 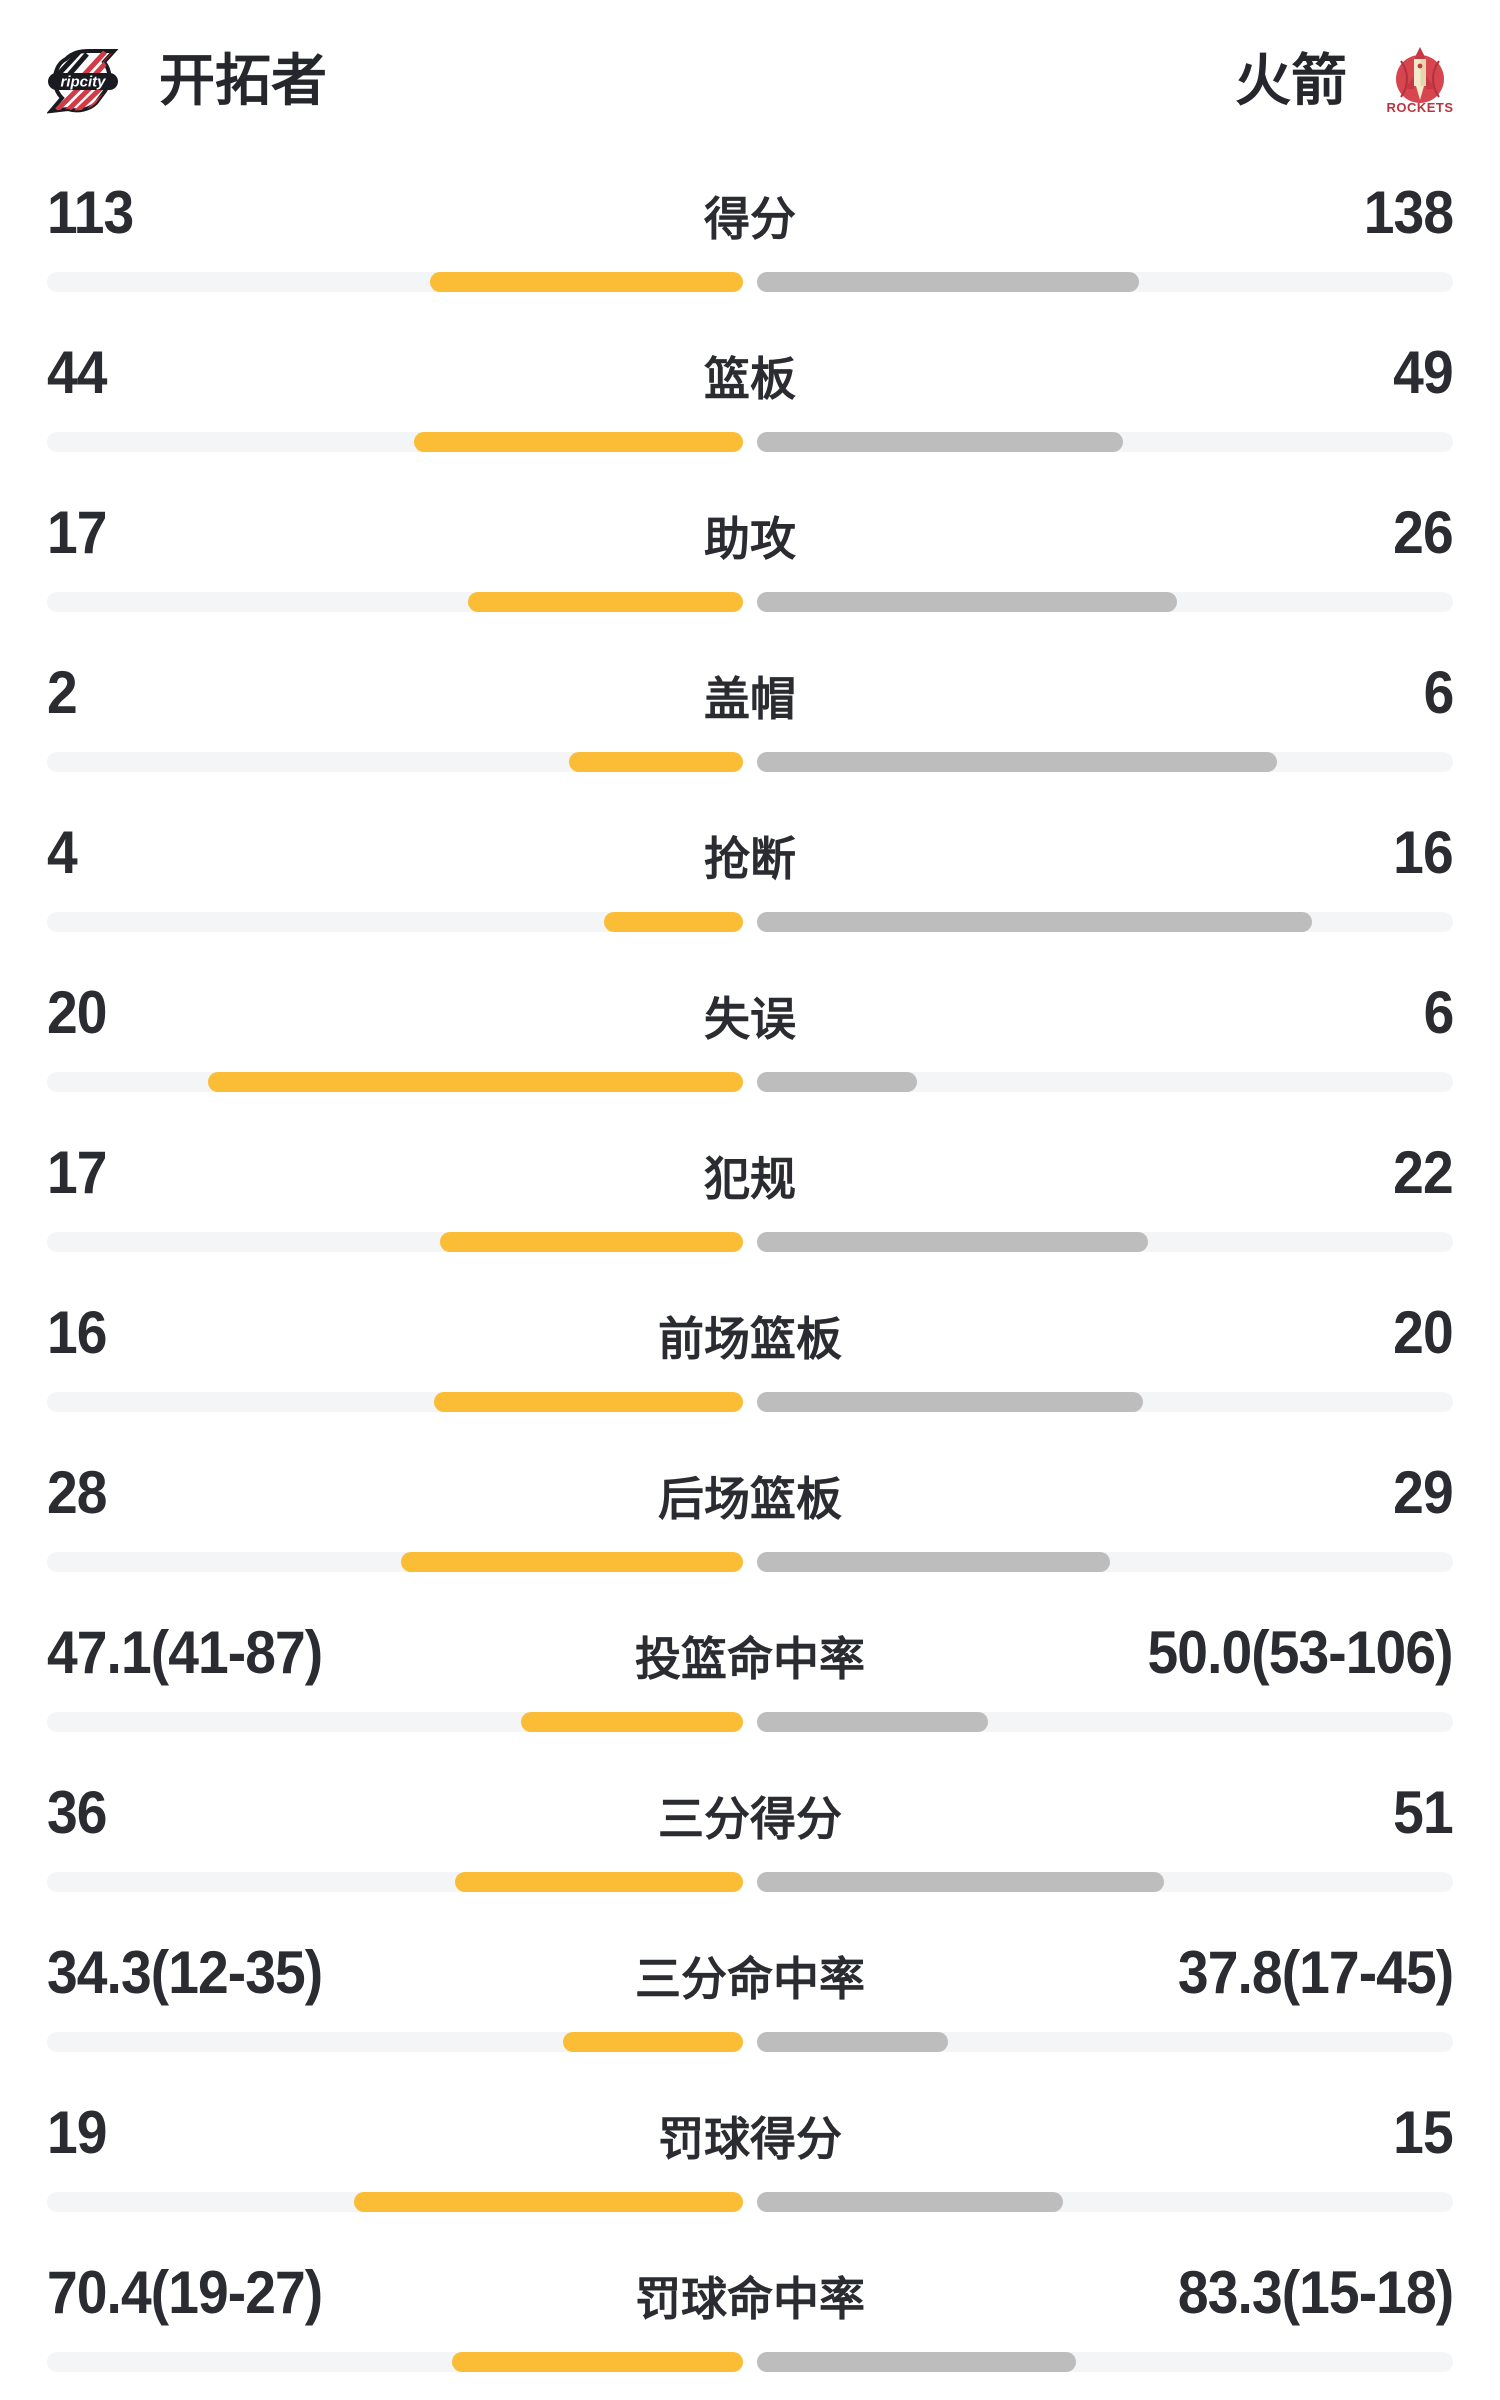 What do you see at coordinates (1423, 1492) in the screenshot?
I see `right-team-value: 29` at bounding box center [1423, 1492].